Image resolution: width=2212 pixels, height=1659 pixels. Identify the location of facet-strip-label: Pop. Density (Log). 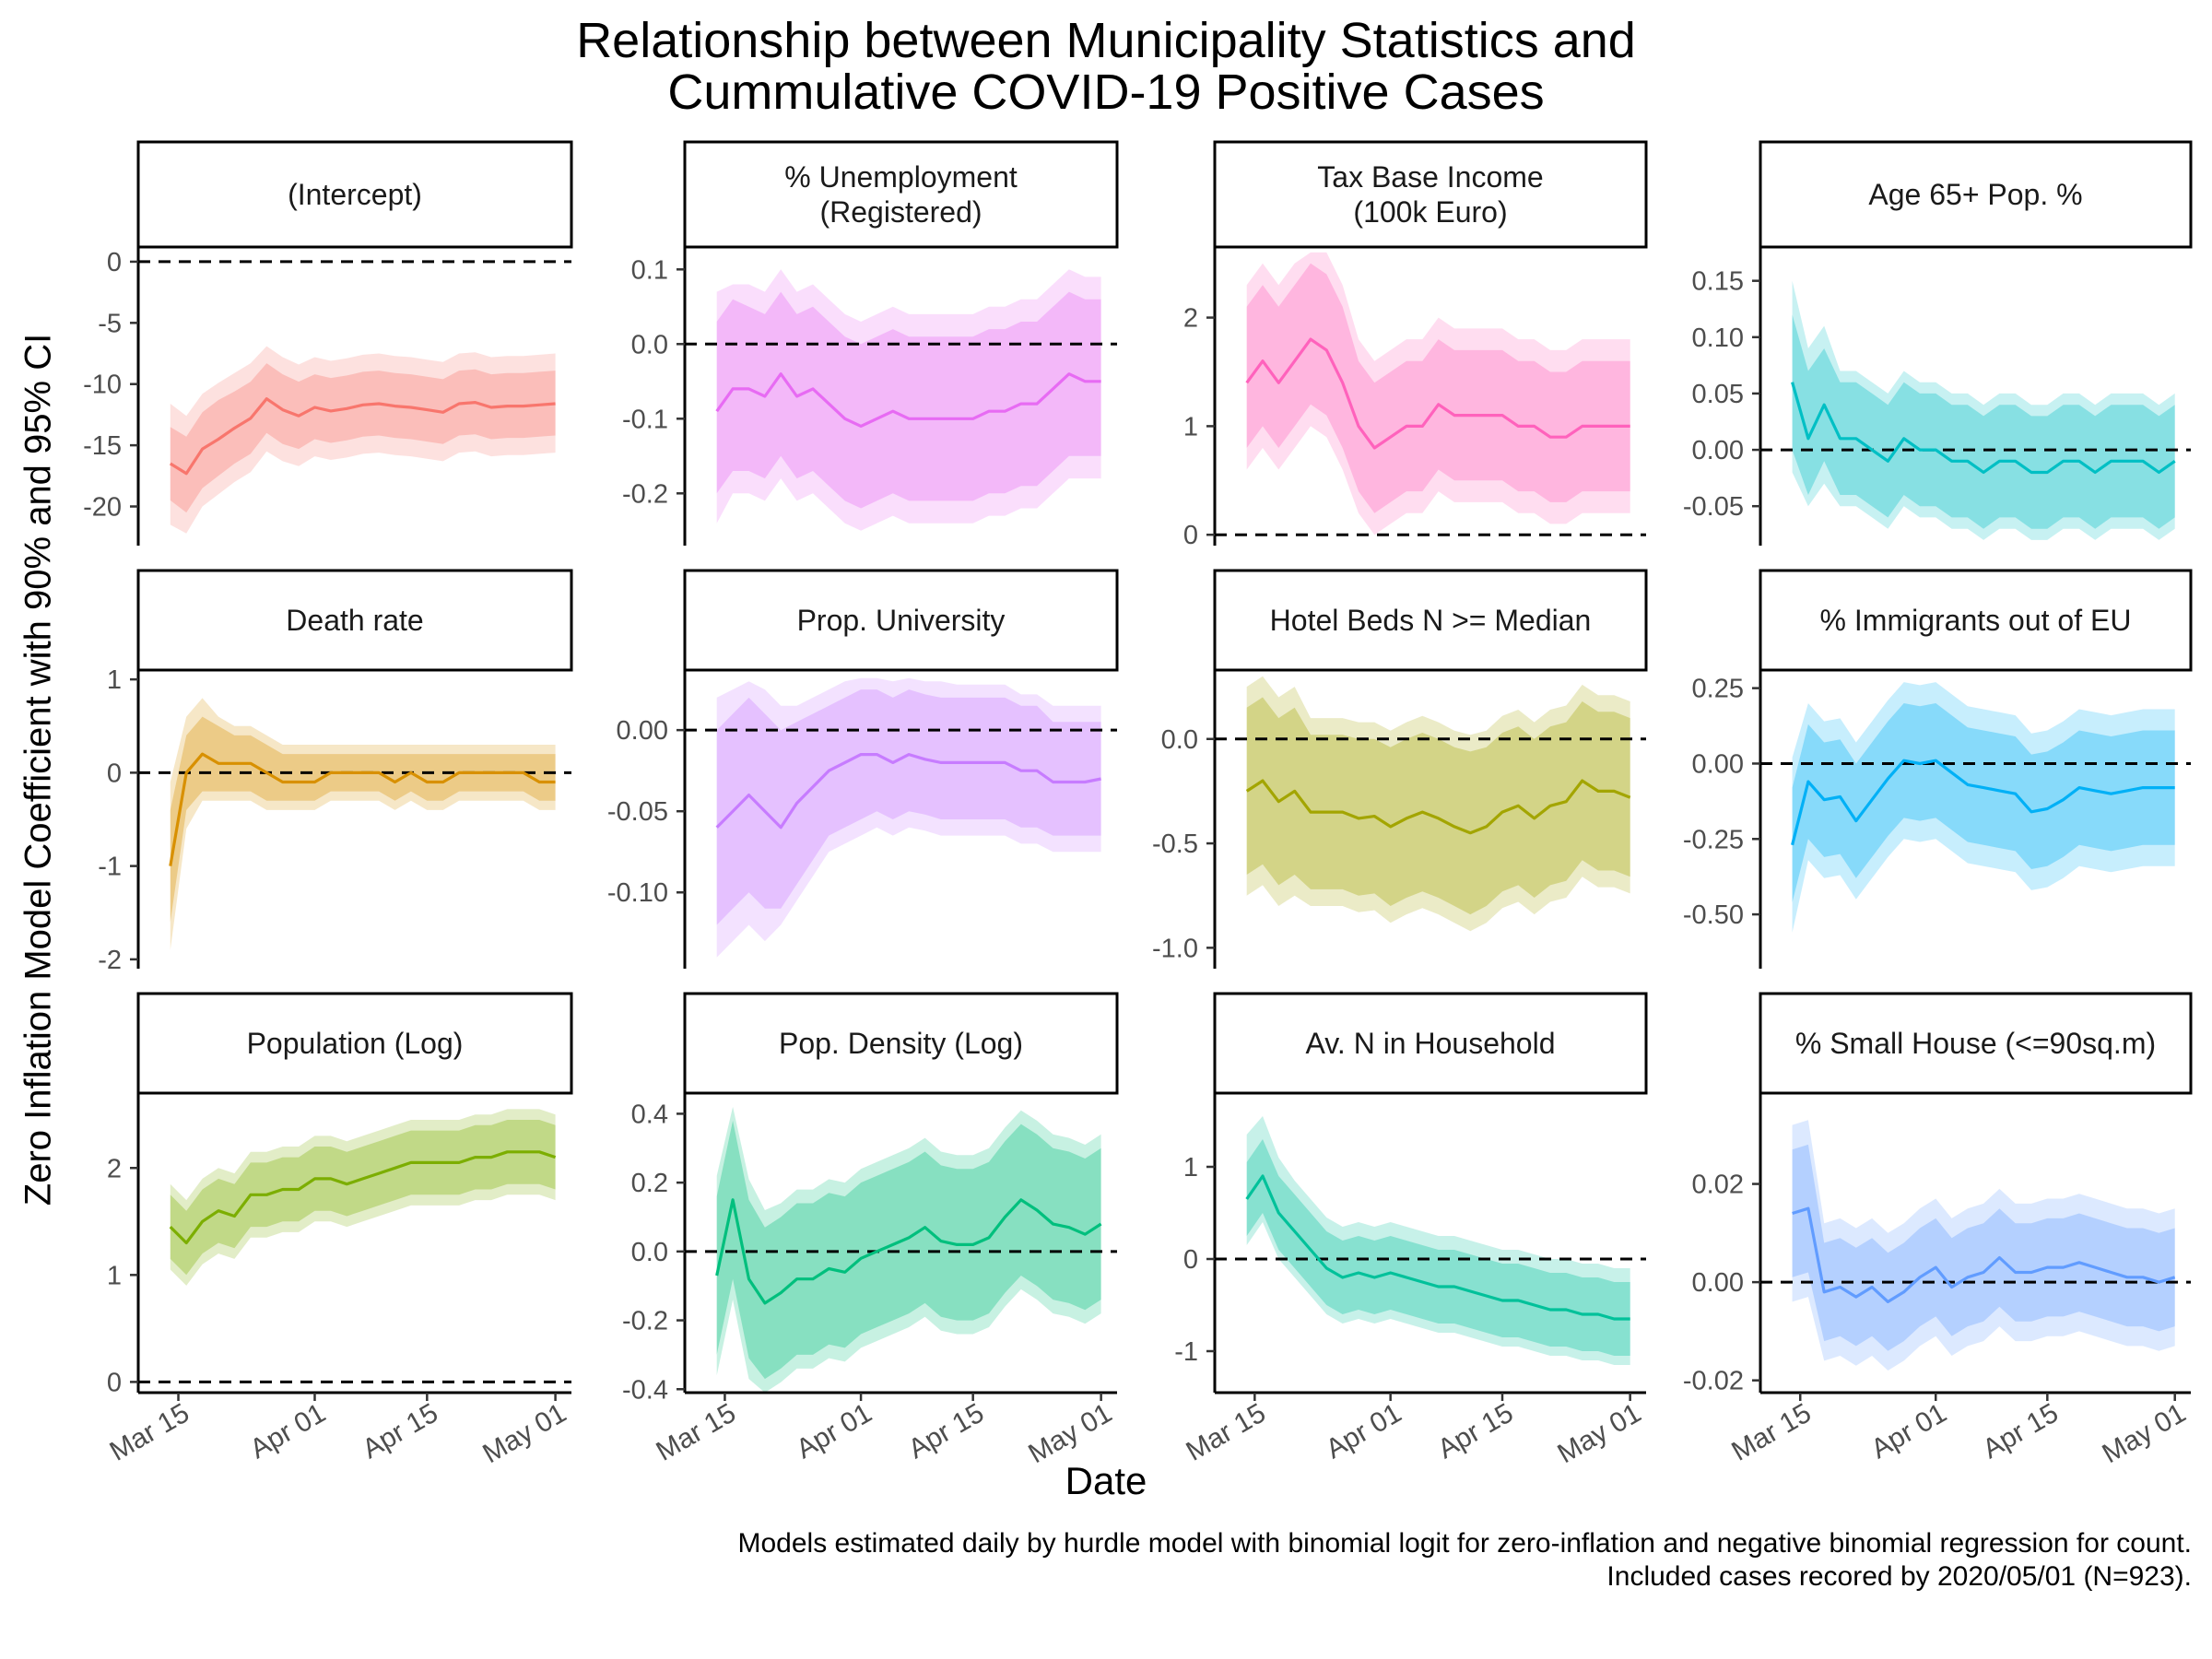
(901, 1043).